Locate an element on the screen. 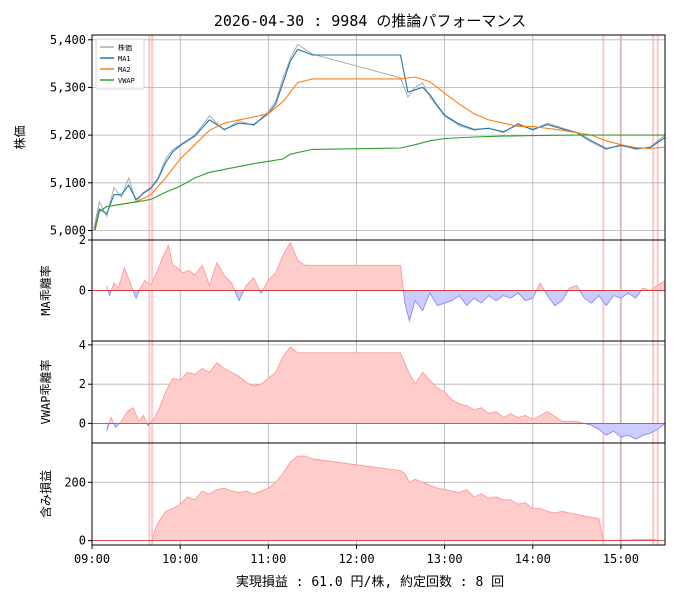  x-axis: 09:00 10:00 11:00 12:00 13:00 14:00 15:00 is located at coordinates (356, 555).